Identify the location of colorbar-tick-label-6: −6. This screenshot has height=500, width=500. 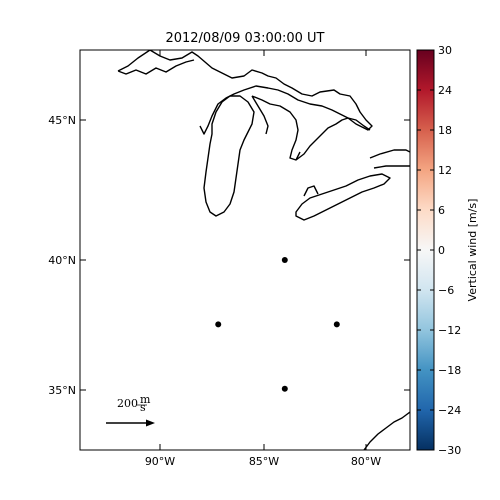
(446, 290).